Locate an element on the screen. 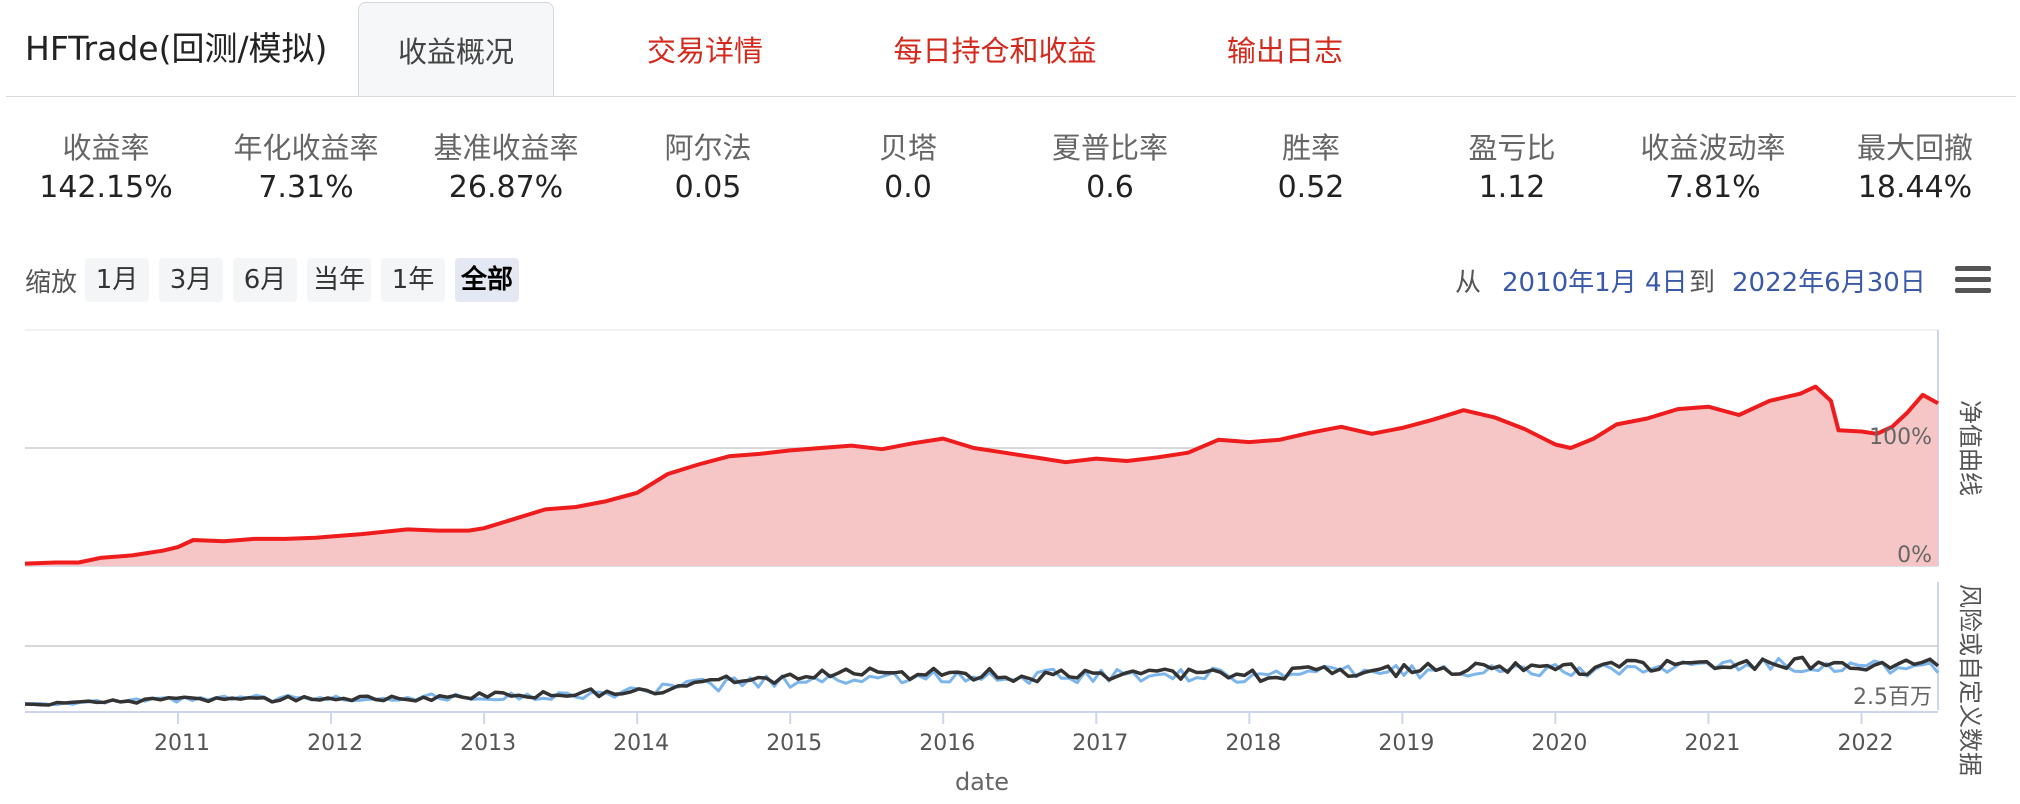 The image size is (2020, 804). to-label: 到 is located at coordinates (1702, 283).